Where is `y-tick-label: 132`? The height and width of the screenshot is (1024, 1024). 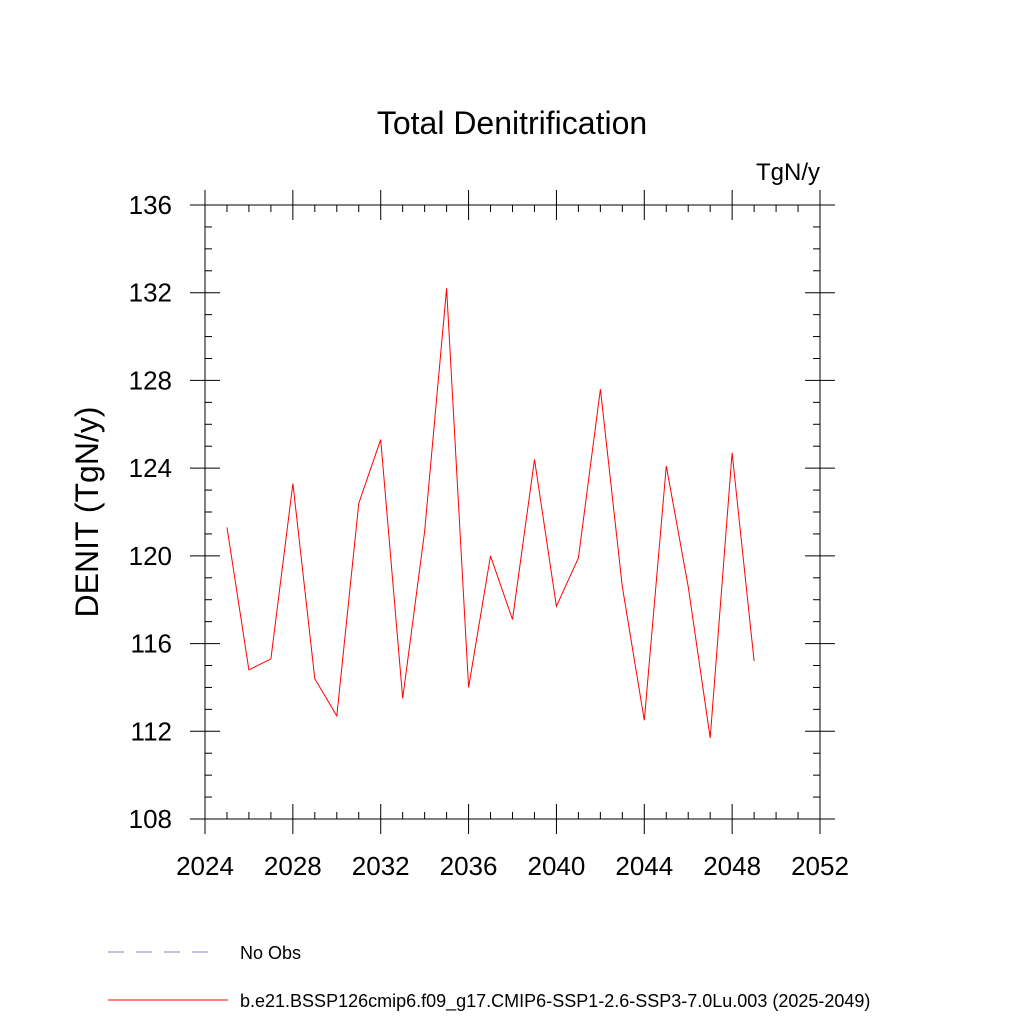 y-tick-label: 132 is located at coordinates (150, 293).